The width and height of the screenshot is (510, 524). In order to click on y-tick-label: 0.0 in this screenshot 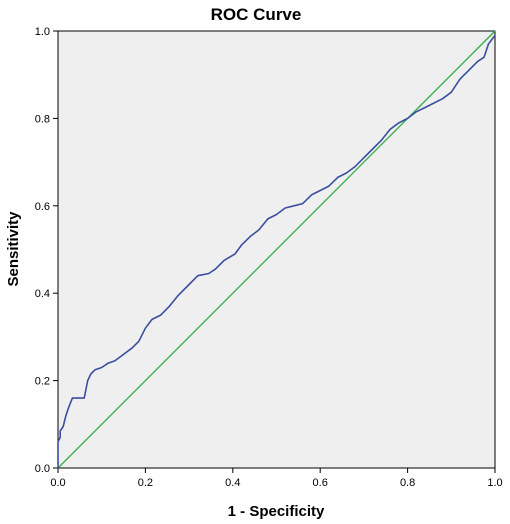, I will do `click(42, 469)`.